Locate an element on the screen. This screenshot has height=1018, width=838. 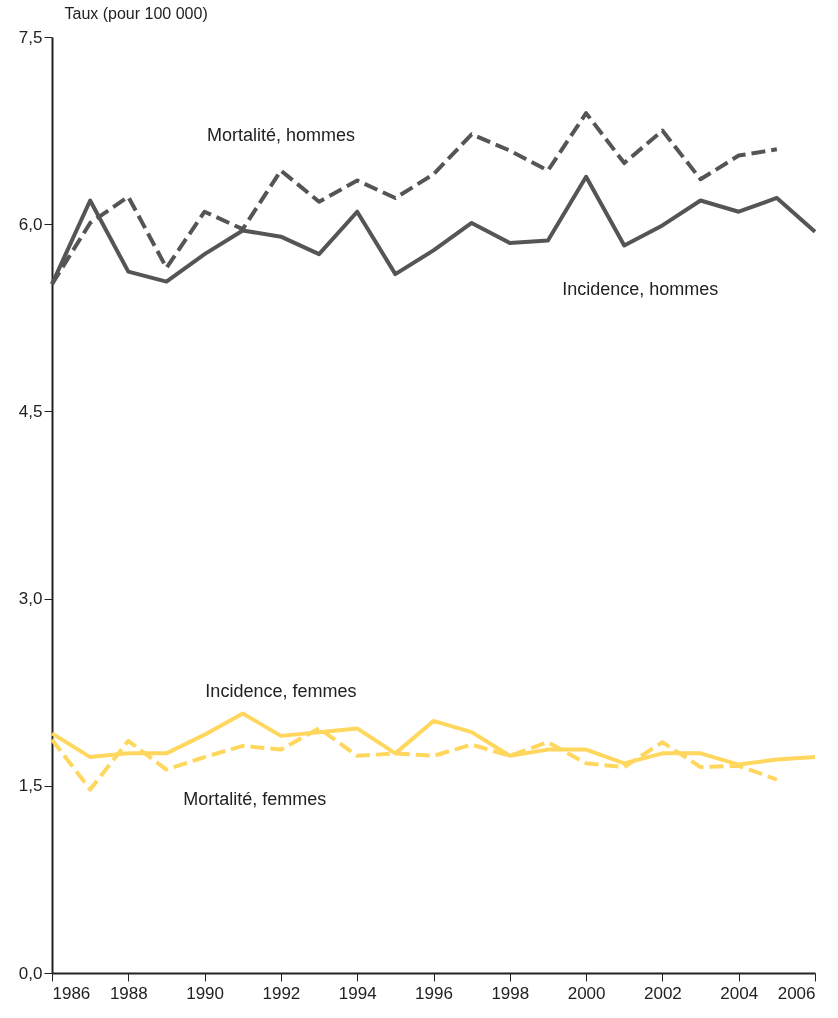
series-label: Incidence, femmes is located at coordinates (281, 690).